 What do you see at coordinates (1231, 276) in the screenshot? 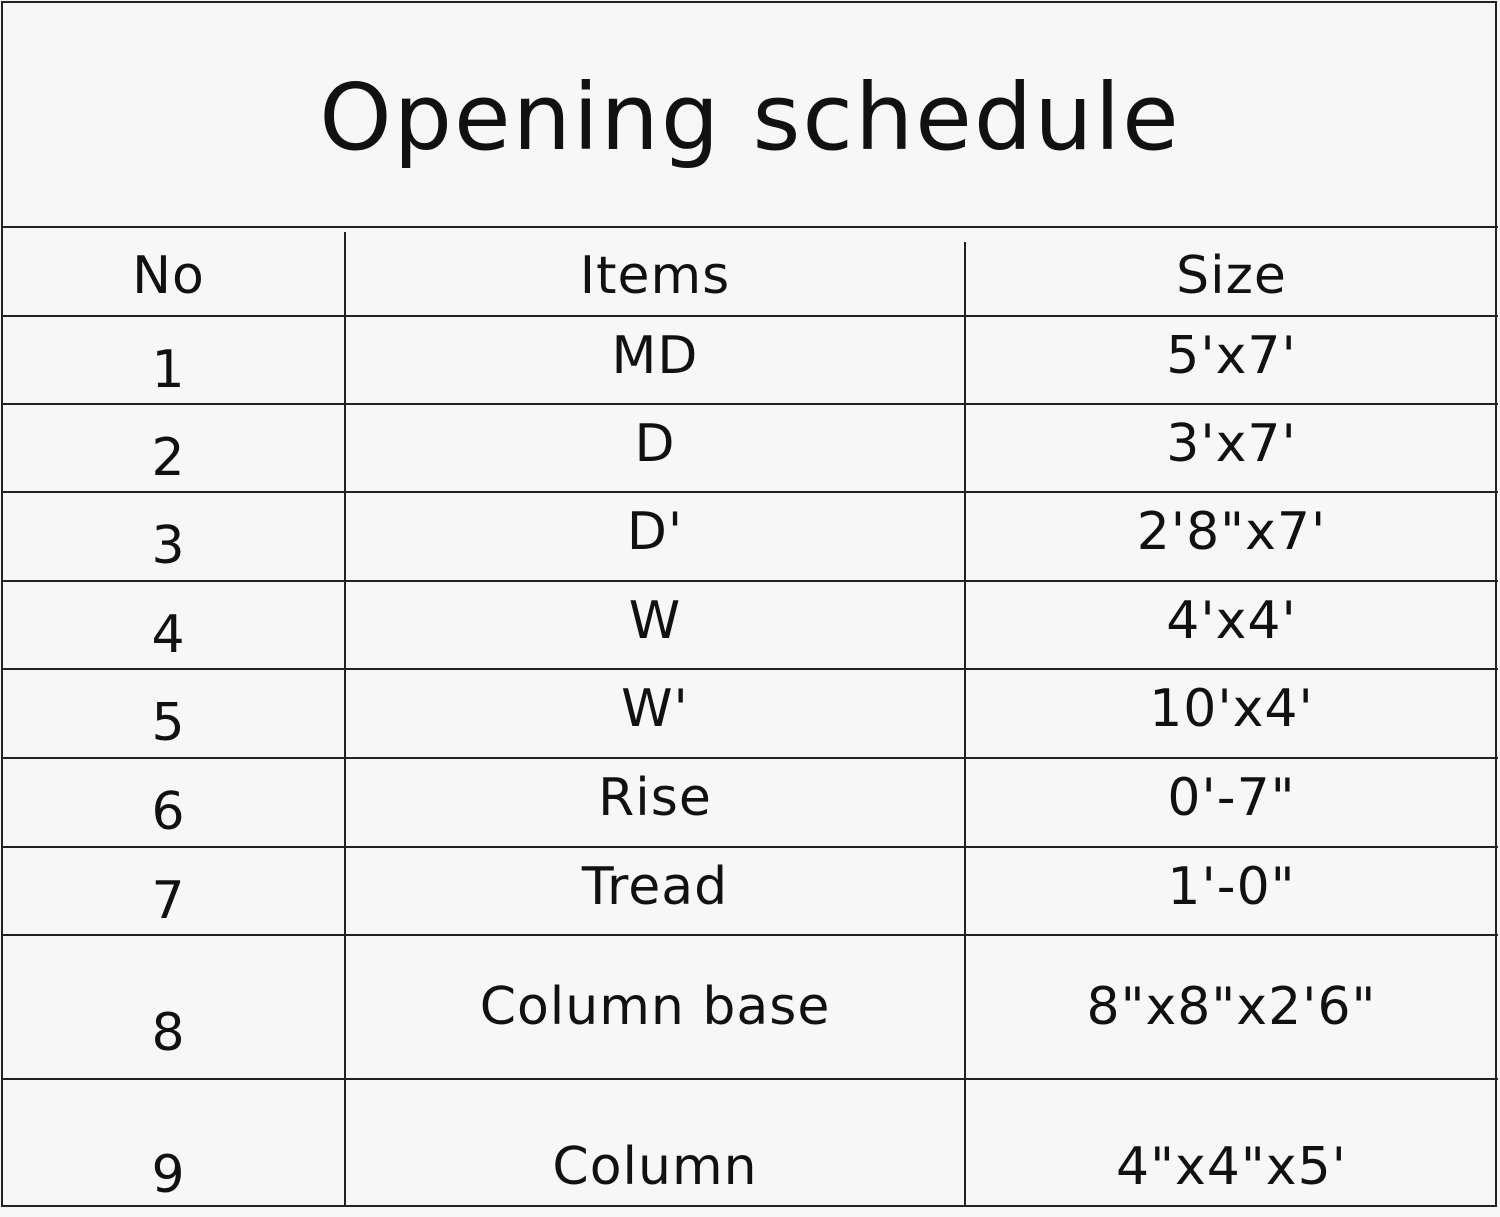
I see `header-size: Size` at bounding box center [1231, 276].